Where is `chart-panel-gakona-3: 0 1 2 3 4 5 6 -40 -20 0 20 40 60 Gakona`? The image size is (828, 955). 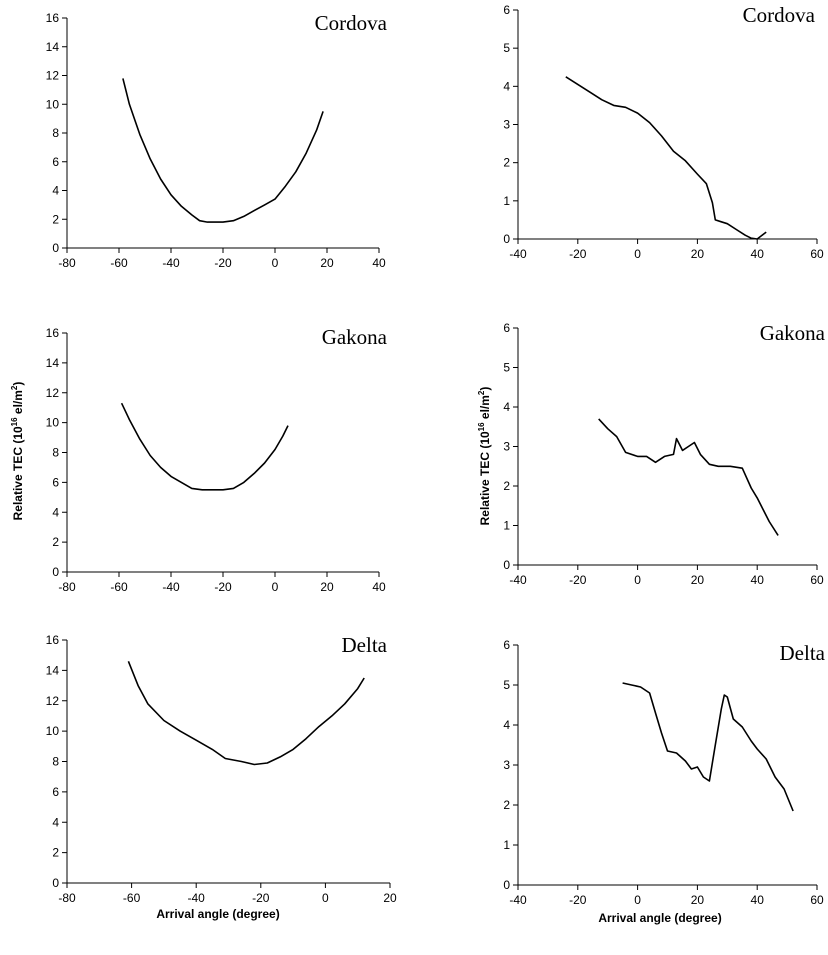 chart-panel-gakona-3: 0 1 2 3 4 5 6 -40 -20 0 20 40 60 Gakona is located at coordinates (664, 454).